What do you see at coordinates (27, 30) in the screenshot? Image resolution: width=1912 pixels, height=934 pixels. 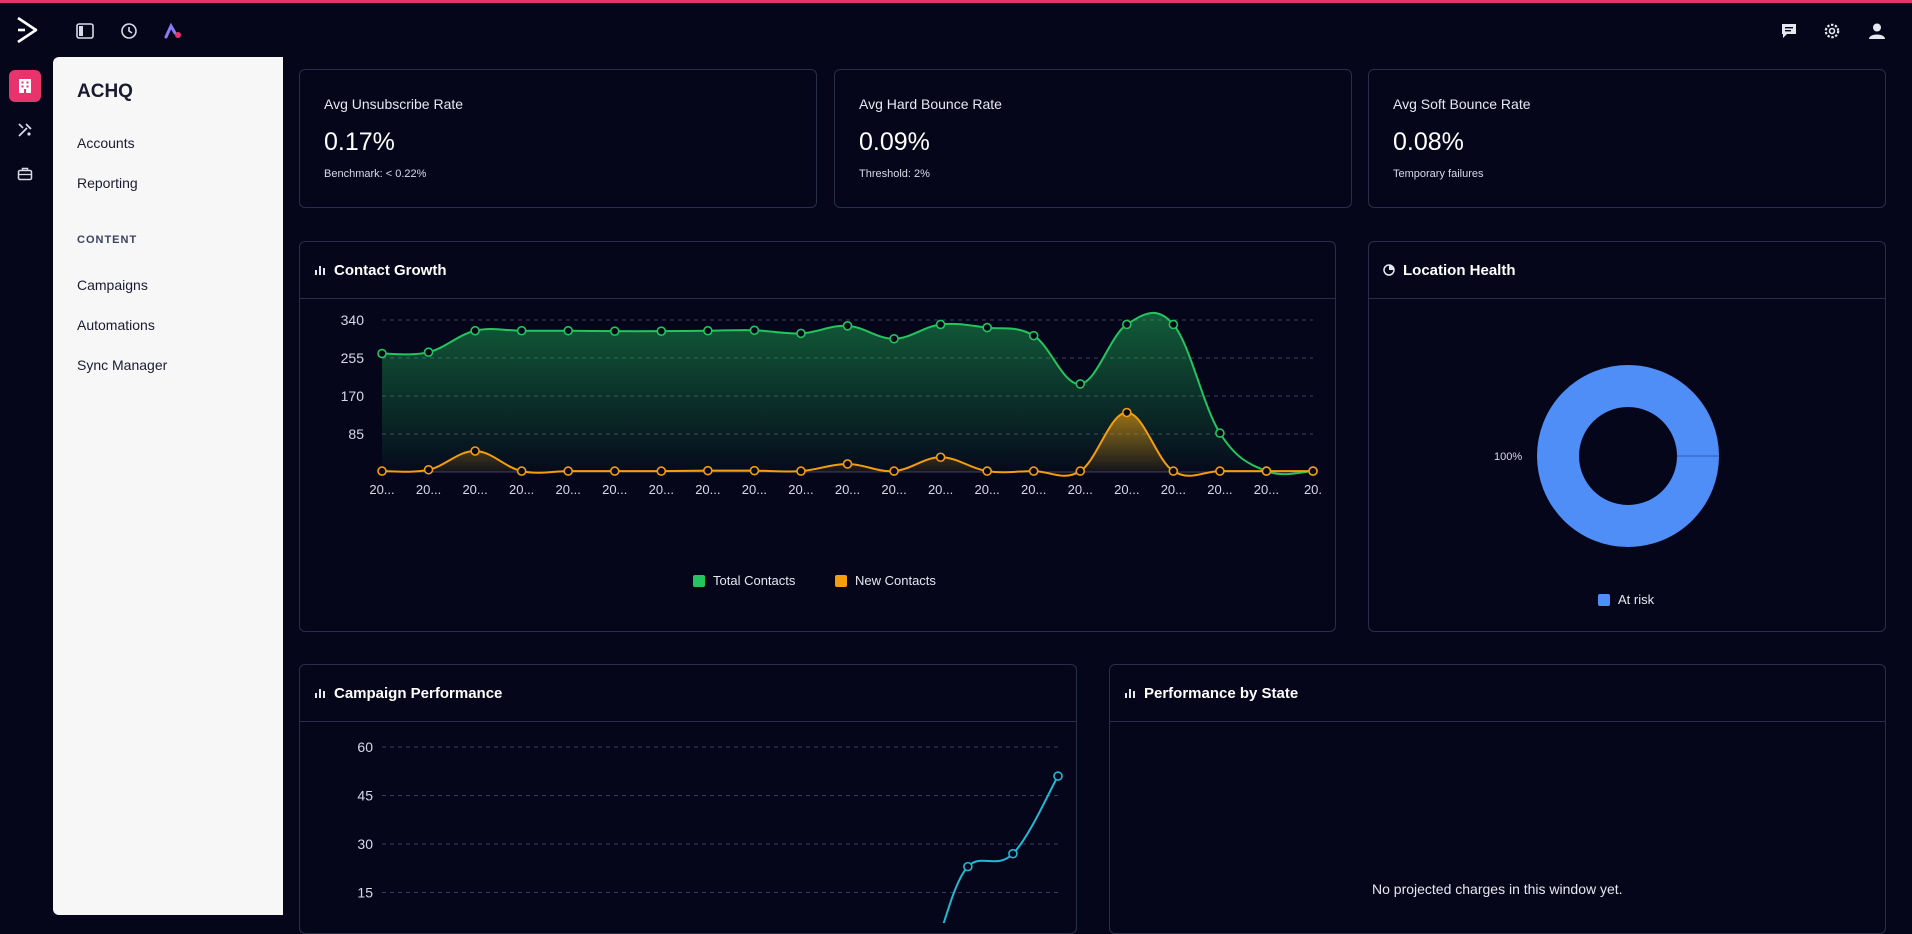 I see `logo-icon` at bounding box center [27, 30].